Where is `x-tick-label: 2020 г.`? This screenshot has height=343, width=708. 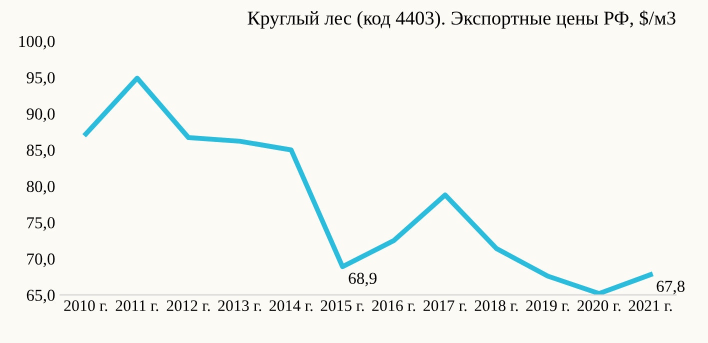 x-tick-label: 2020 г. is located at coordinates (599, 306).